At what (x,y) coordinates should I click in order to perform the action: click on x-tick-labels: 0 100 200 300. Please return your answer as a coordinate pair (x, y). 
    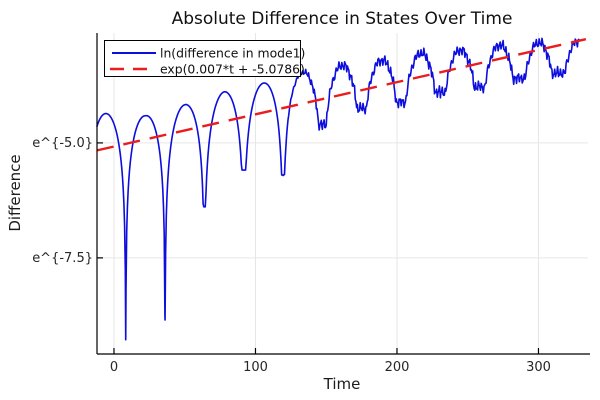
    Looking at the image, I should click on (330, 367).